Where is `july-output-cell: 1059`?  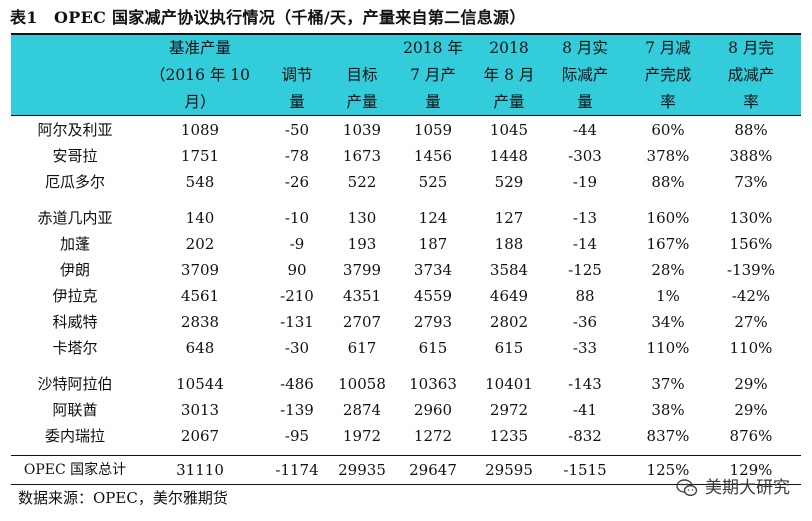
july-output-cell: 1059 is located at coordinates (433, 130).